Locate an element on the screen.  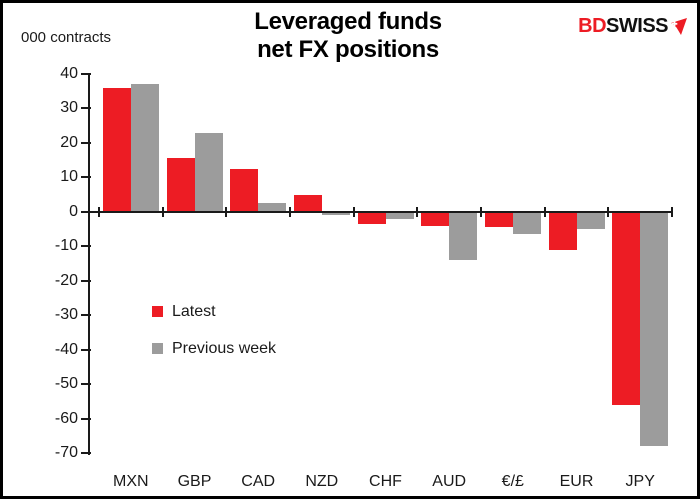
y-tick-label: -60 is located at coordinates (66, 418).